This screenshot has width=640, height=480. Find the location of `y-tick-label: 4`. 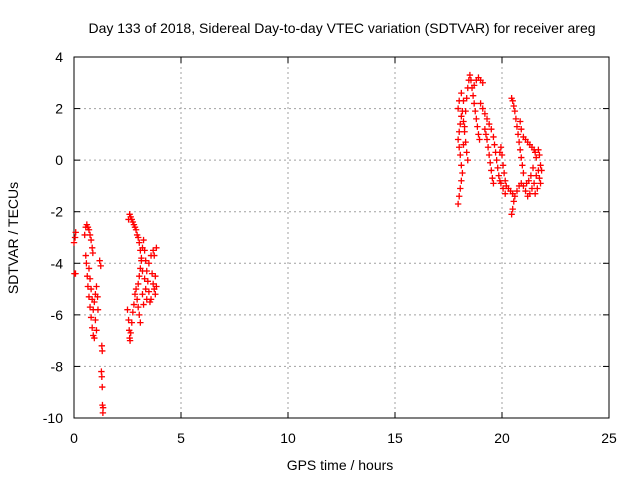

y-tick-label: 4 is located at coordinates (59, 57).